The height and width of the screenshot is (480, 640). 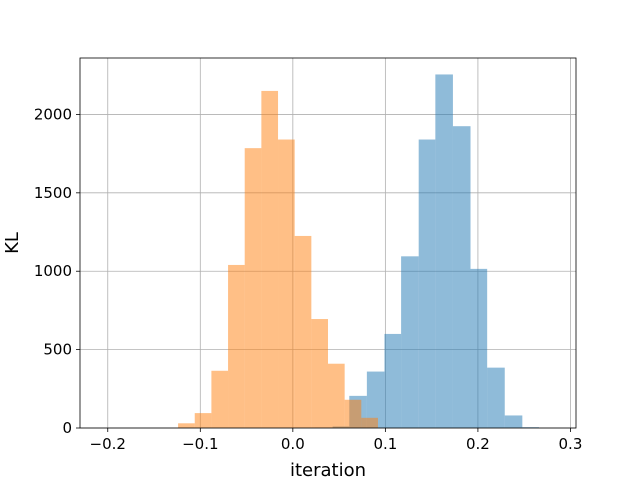 I want to click on x-tick-label: 0.1, so click(x=385, y=444).